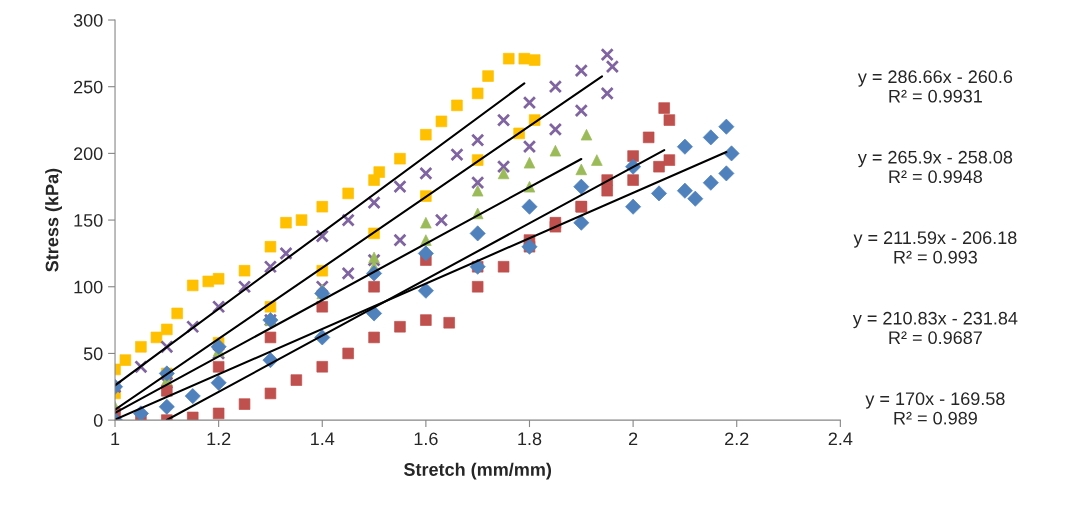 Image resolution: width=1069 pixels, height=508 pixels. I want to click on text: y = 286.66x - 260.6 R² = 0.9931, so click(935, 86).